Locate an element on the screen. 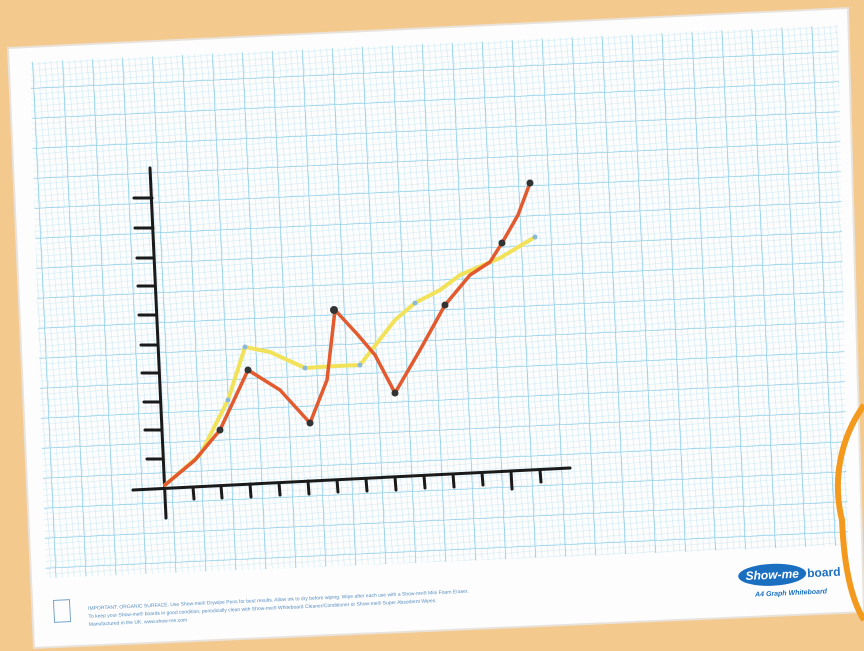  logo: Show-me is located at coordinates (772, 575).